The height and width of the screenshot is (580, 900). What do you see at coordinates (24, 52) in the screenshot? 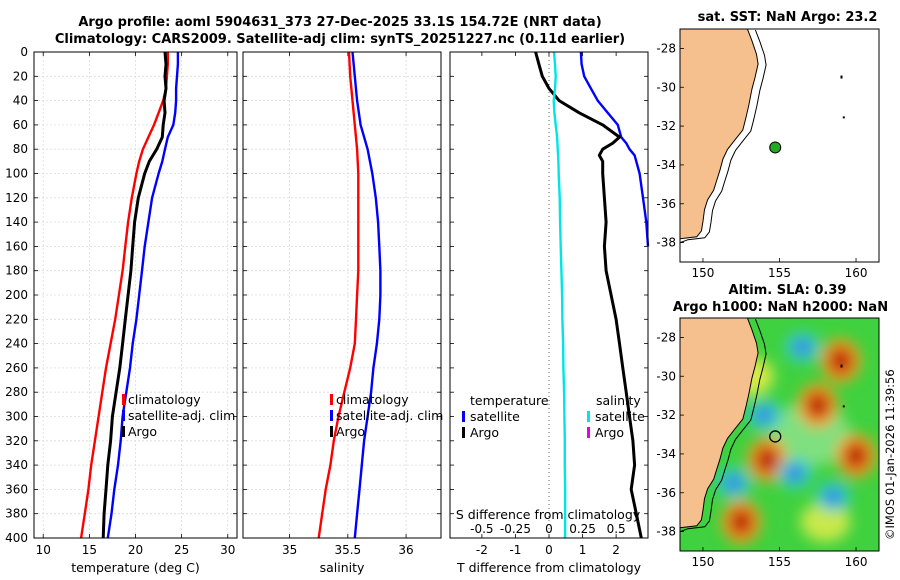
I see `depth-tick-label: 0` at bounding box center [24, 52].